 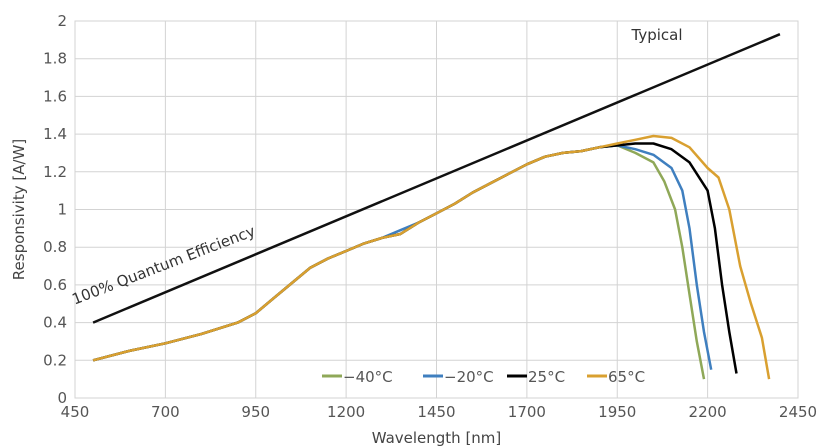 What do you see at coordinates (255, 412) in the screenshot?
I see `x-tick-label: 950` at bounding box center [255, 412].